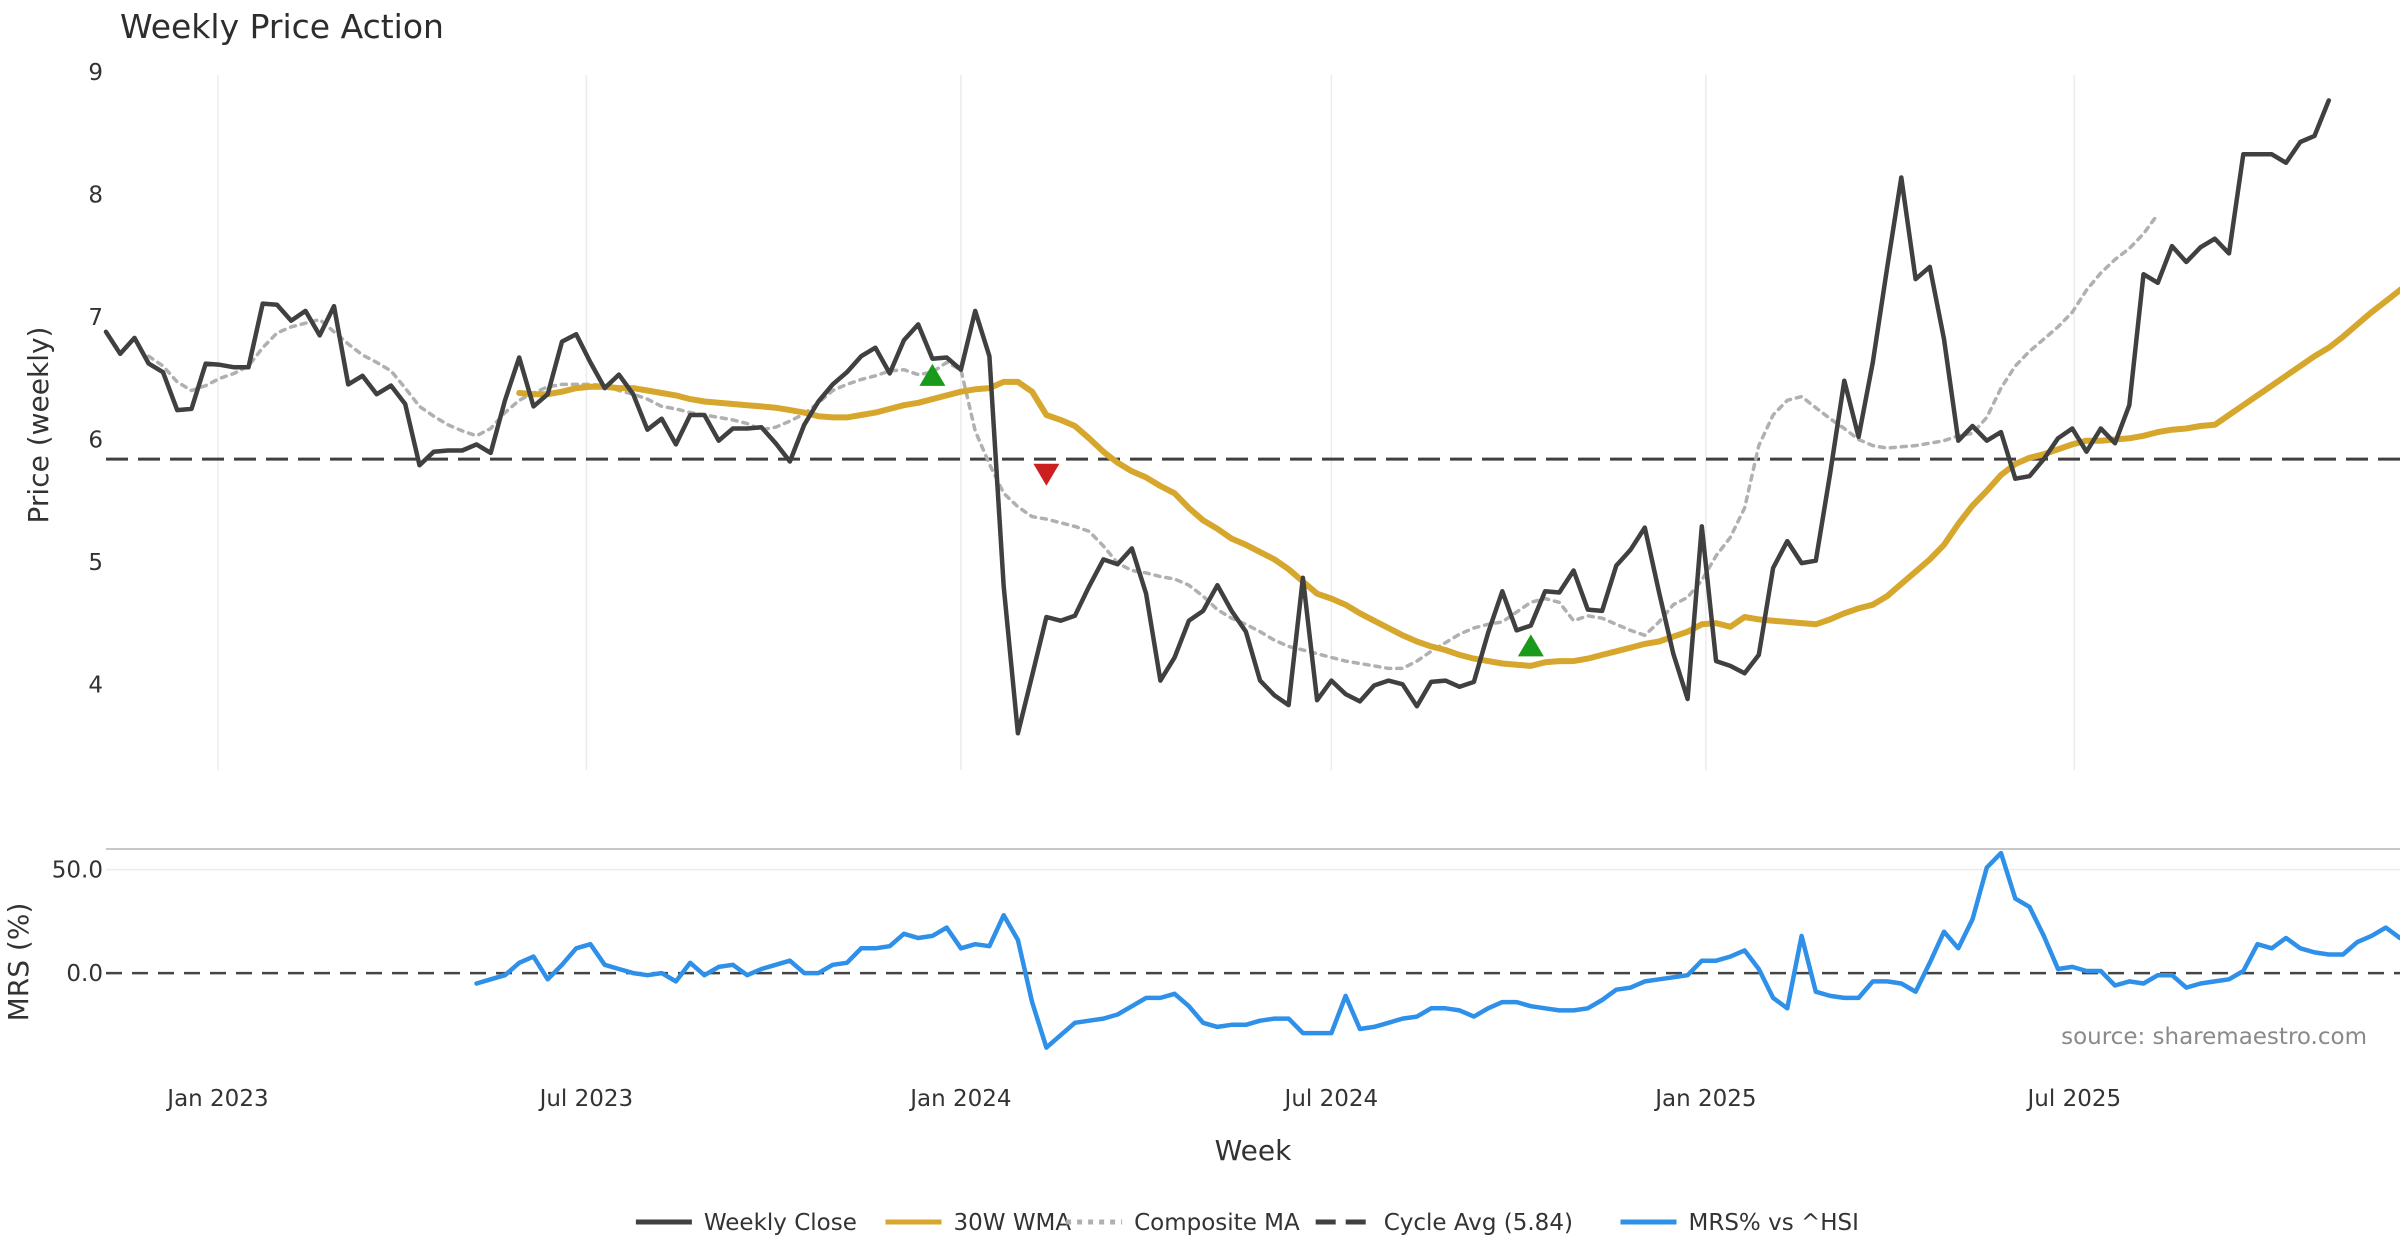  What do you see at coordinates (95, 318) in the screenshot?
I see `price-y-tick-label: 7` at bounding box center [95, 318].